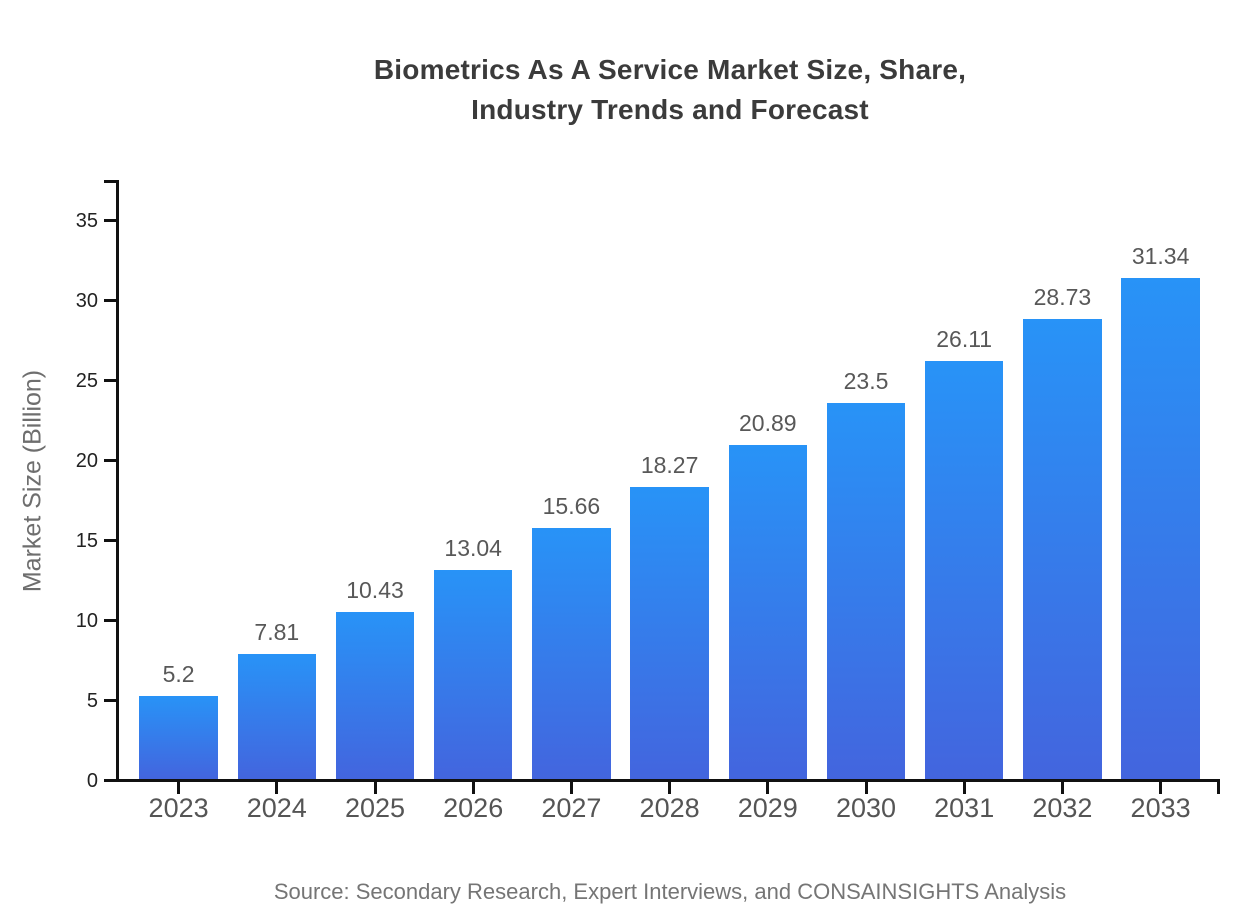  What do you see at coordinates (964, 808) in the screenshot?
I see `x-tick-label: 2031` at bounding box center [964, 808].